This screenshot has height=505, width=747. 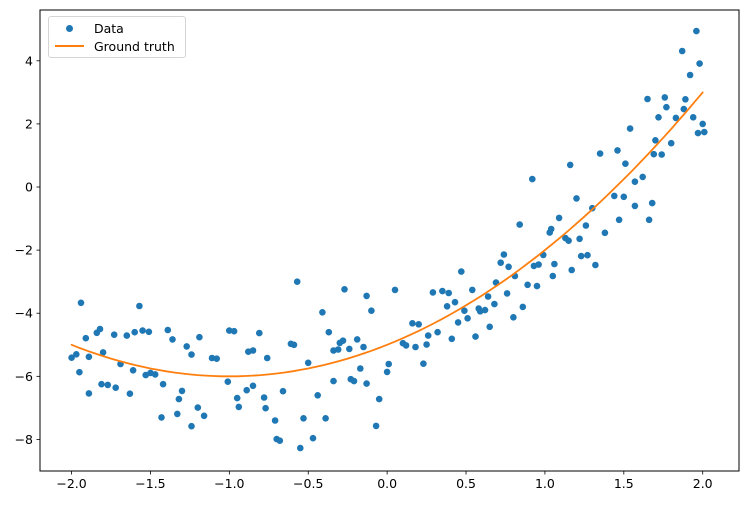 What do you see at coordinates (117, 37) in the screenshot?
I see `legend: Data Ground truth` at bounding box center [117, 37].